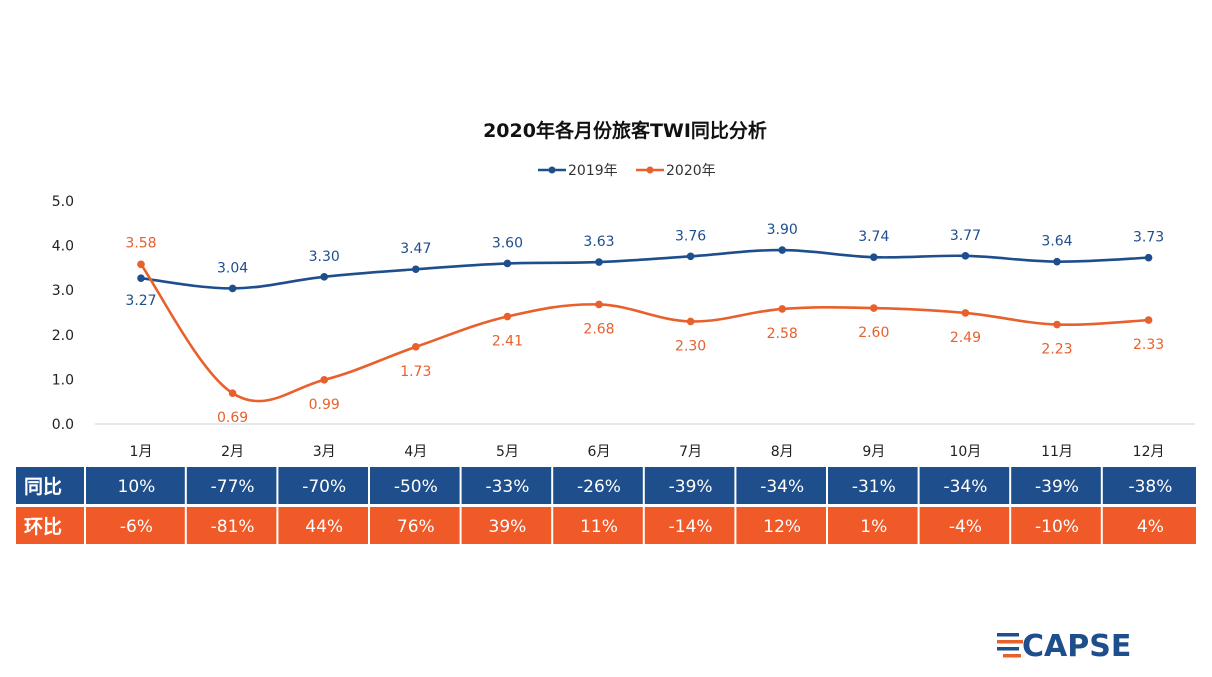 This screenshot has height=677, width=1212. Describe the element at coordinates (232, 268) in the screenshot. I see `data-label: 3.04` at that location.